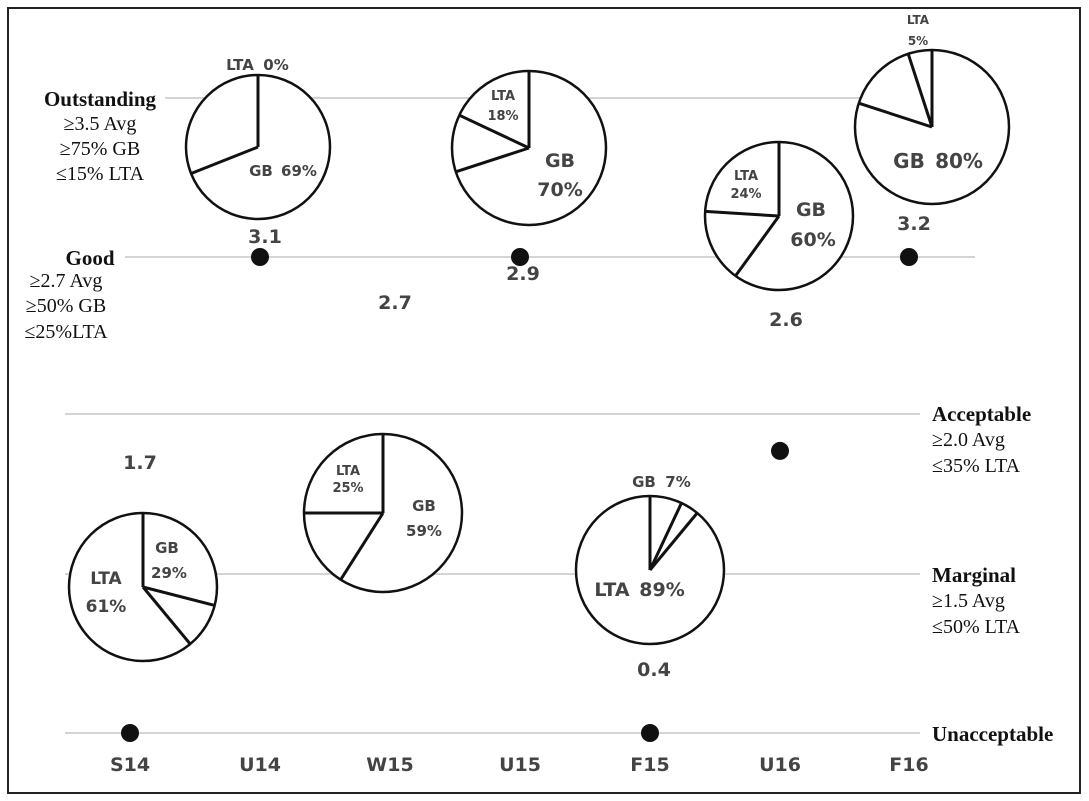  I want to click on pie-label-gb-value: 80%, so click(959, 161).